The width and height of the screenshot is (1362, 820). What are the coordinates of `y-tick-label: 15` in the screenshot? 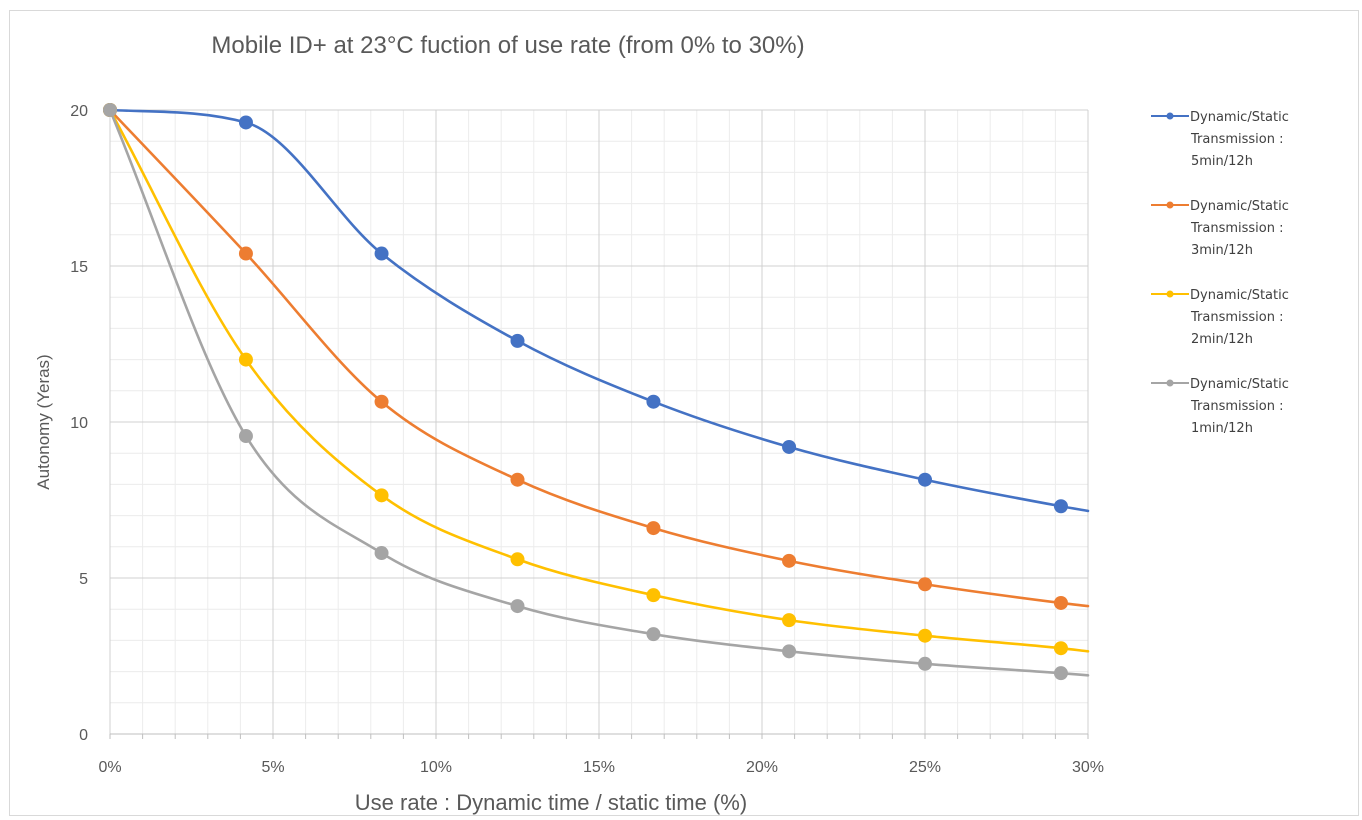 It's located at (79, 267).